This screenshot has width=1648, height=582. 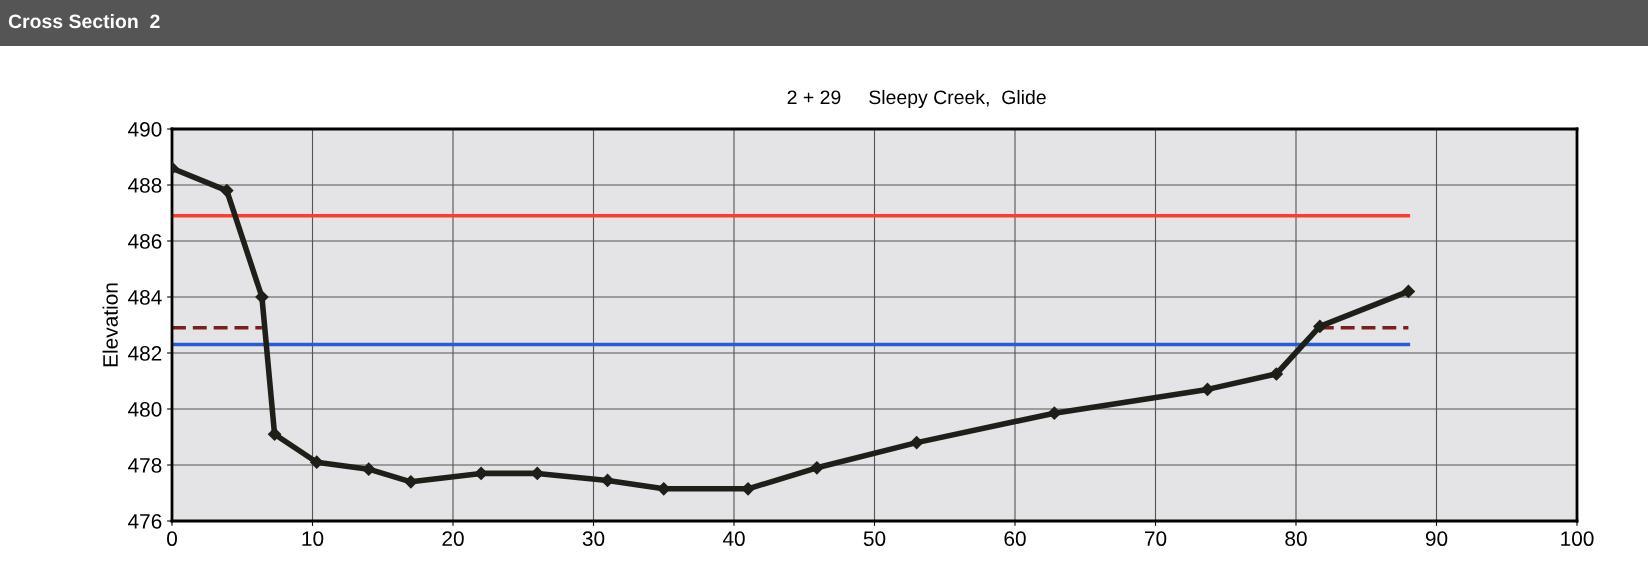 What do you see at coordinates (145, 353) in the screenshot?
I see `y-tick-label: 482` at bounding box center [145, 353].